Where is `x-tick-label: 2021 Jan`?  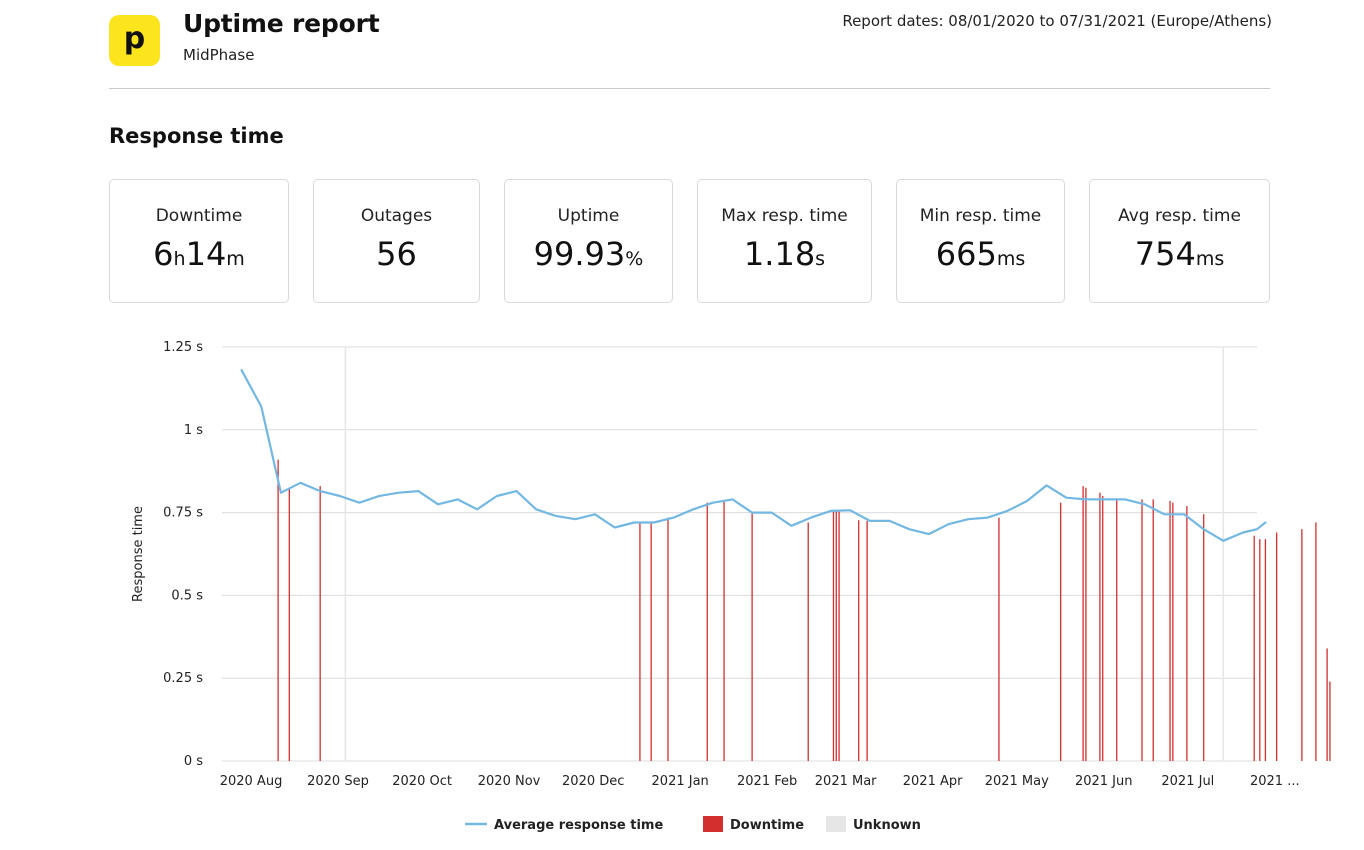 x-tick-label: 2021 Jan is located at coordinates (680, 781).